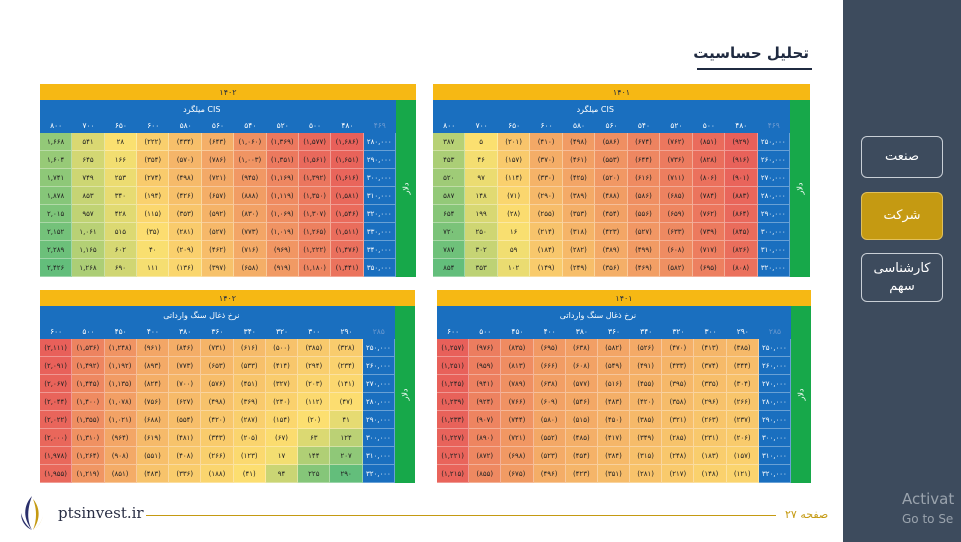 The height and width of the screenshot is (542, 961). What do you see at coordinates (250, 268) in the screenshot?
I see `table-cell: (۶۵۸)` at bounding box center [250, 268].